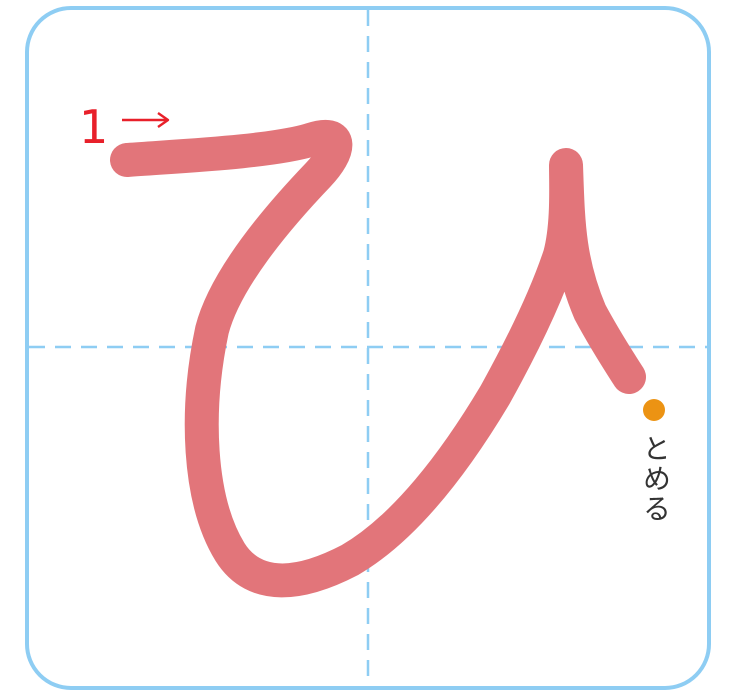  I want to click on right-arrow-icon, so click(146, 120).